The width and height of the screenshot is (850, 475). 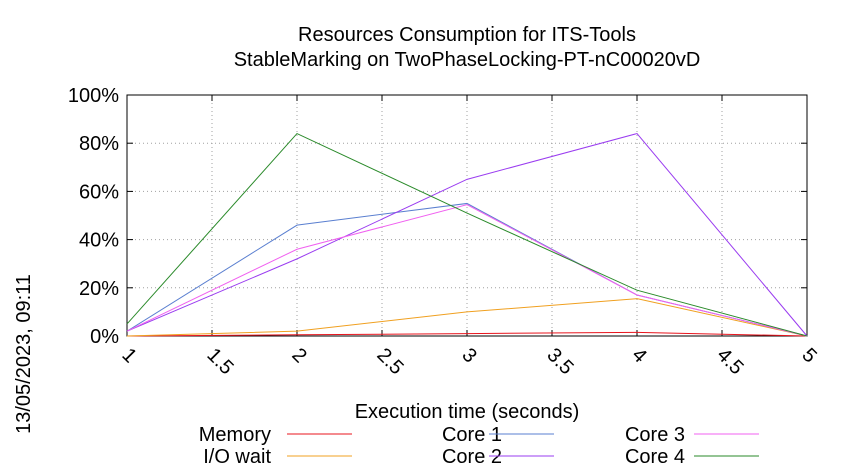 I want to click on x-tick-label: 1, so click(x=128, y=355).